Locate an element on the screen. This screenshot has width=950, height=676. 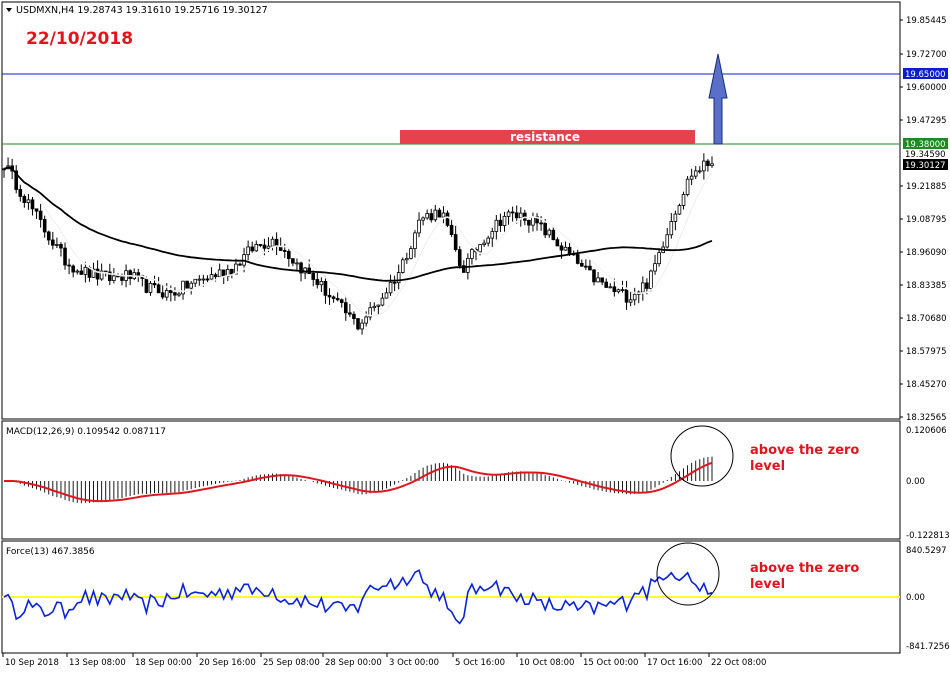
menu-triangle-icon is located at coordinates (9, 10).